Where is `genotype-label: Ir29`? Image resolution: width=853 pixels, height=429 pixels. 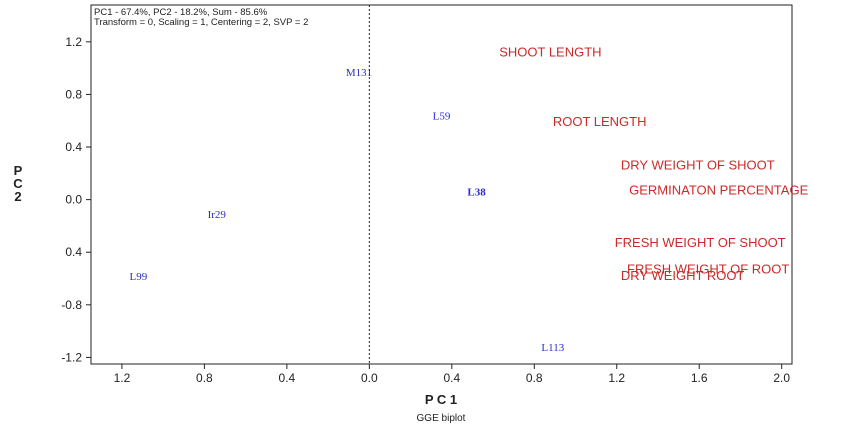
genotype-label: Ir29 is located at coordinates (217, 215).